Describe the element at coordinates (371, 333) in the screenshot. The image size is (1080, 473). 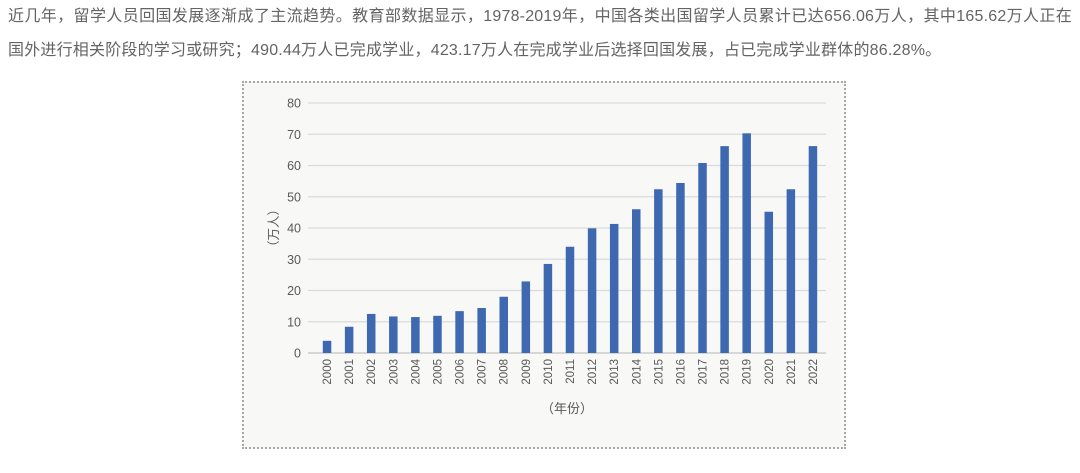
I see `bar-2002` at that location.